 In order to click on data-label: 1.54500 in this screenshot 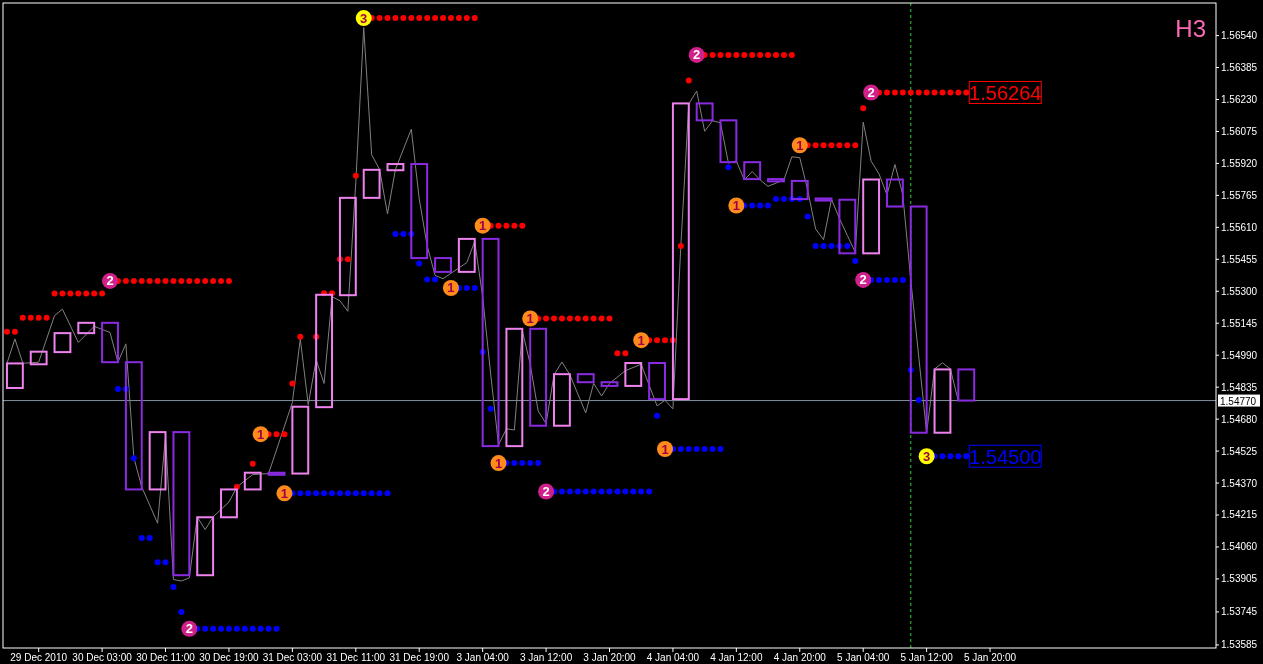, I will do `click(1005, 457)`.